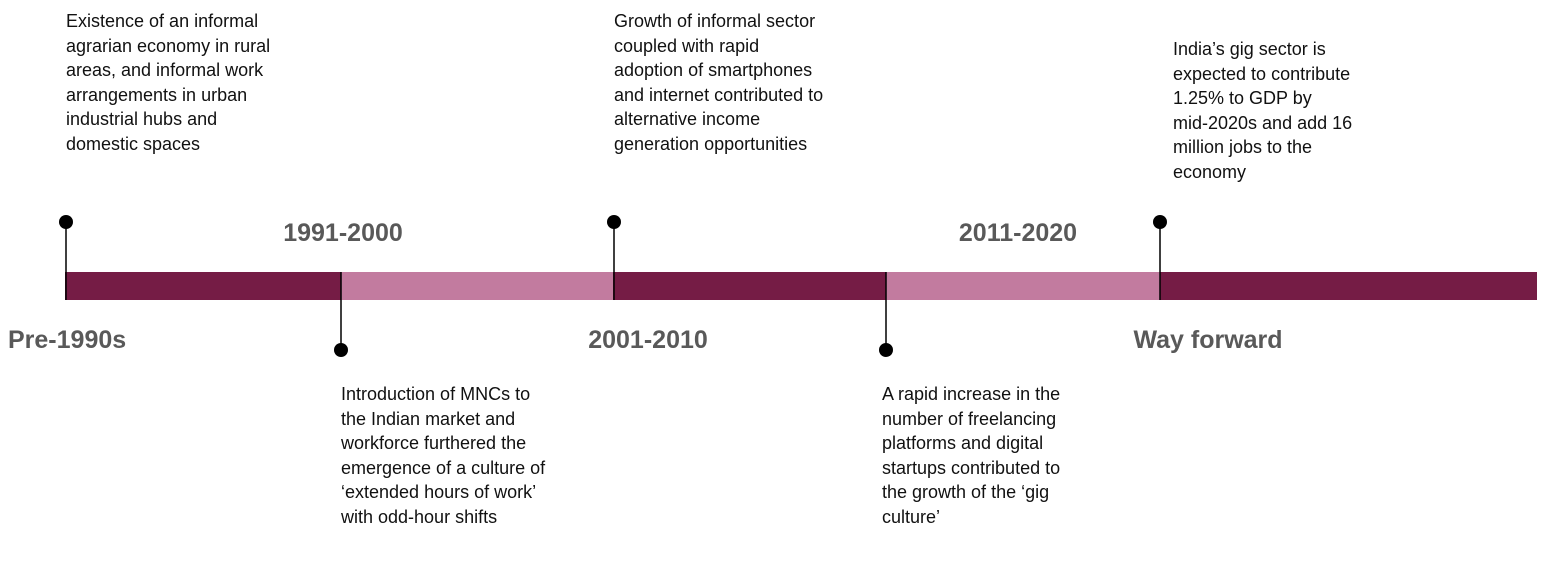 The image size is (1541, 565). Describe the element at coordinates (966, 492) in the screenshot. I see `description-line: the growth of the ‘gig` at that location.